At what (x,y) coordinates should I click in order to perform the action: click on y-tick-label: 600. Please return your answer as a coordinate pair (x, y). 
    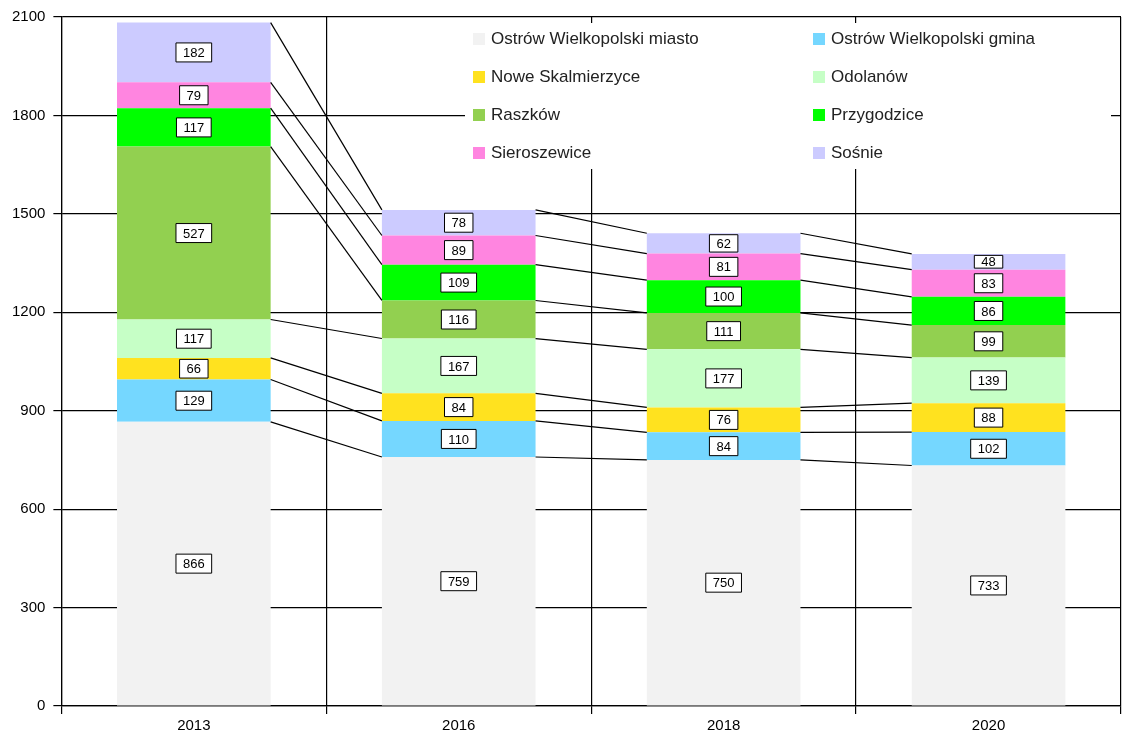
    Looking at the image, I should click on (33, 508).